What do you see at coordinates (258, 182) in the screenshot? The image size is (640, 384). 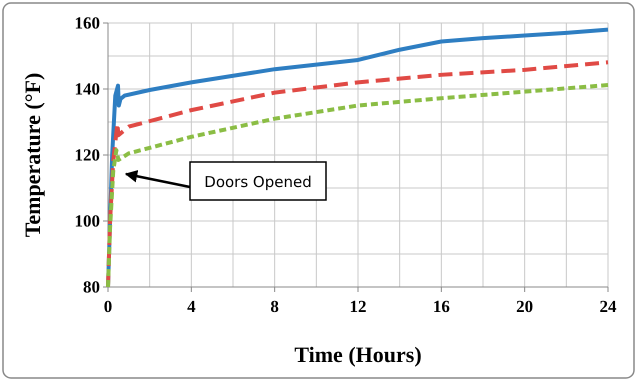 I see `annotation: Doors Opened` at bounding box center [258, 182].